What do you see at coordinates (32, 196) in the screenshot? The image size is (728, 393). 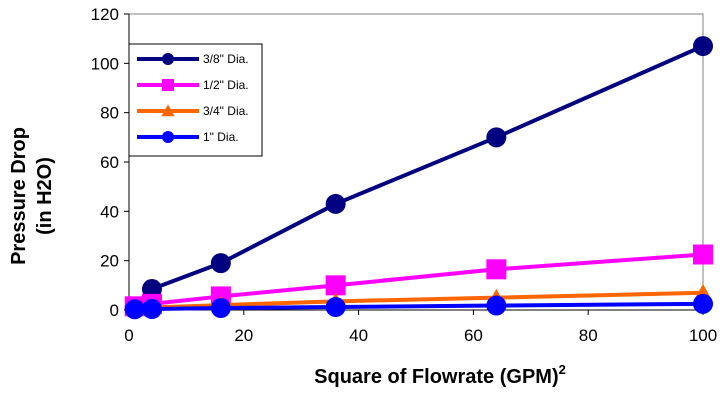 I see `y-axis-title: Pressure Drop (in H2O)` at bounding box center [32, 196].